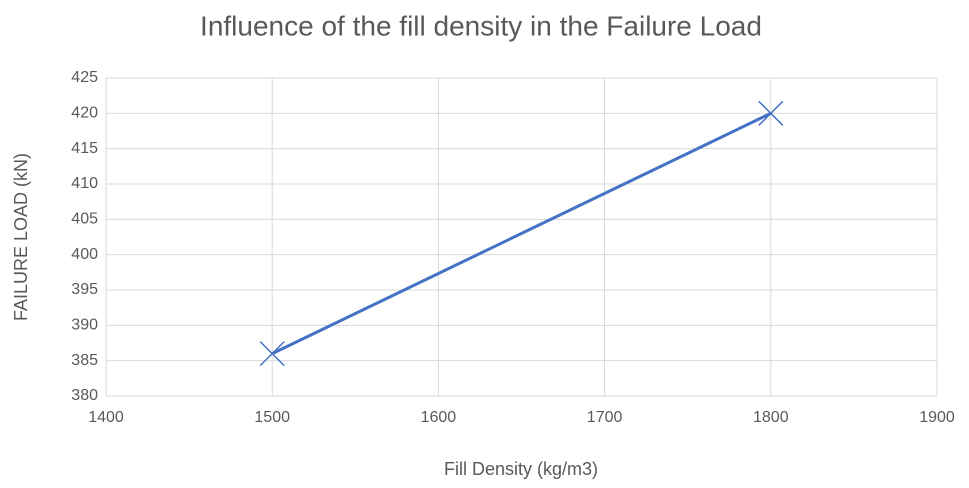  Describe the element at coordinates (771, 417) in the screenshot. I see `x-tick-label: 1800` at that location.